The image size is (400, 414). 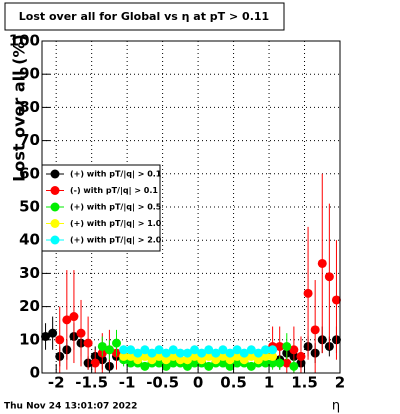 What do you see at coordinates (24, 41) in the screenshot?
I see `y-tick-label: 100` at bounding box center [24, 41].